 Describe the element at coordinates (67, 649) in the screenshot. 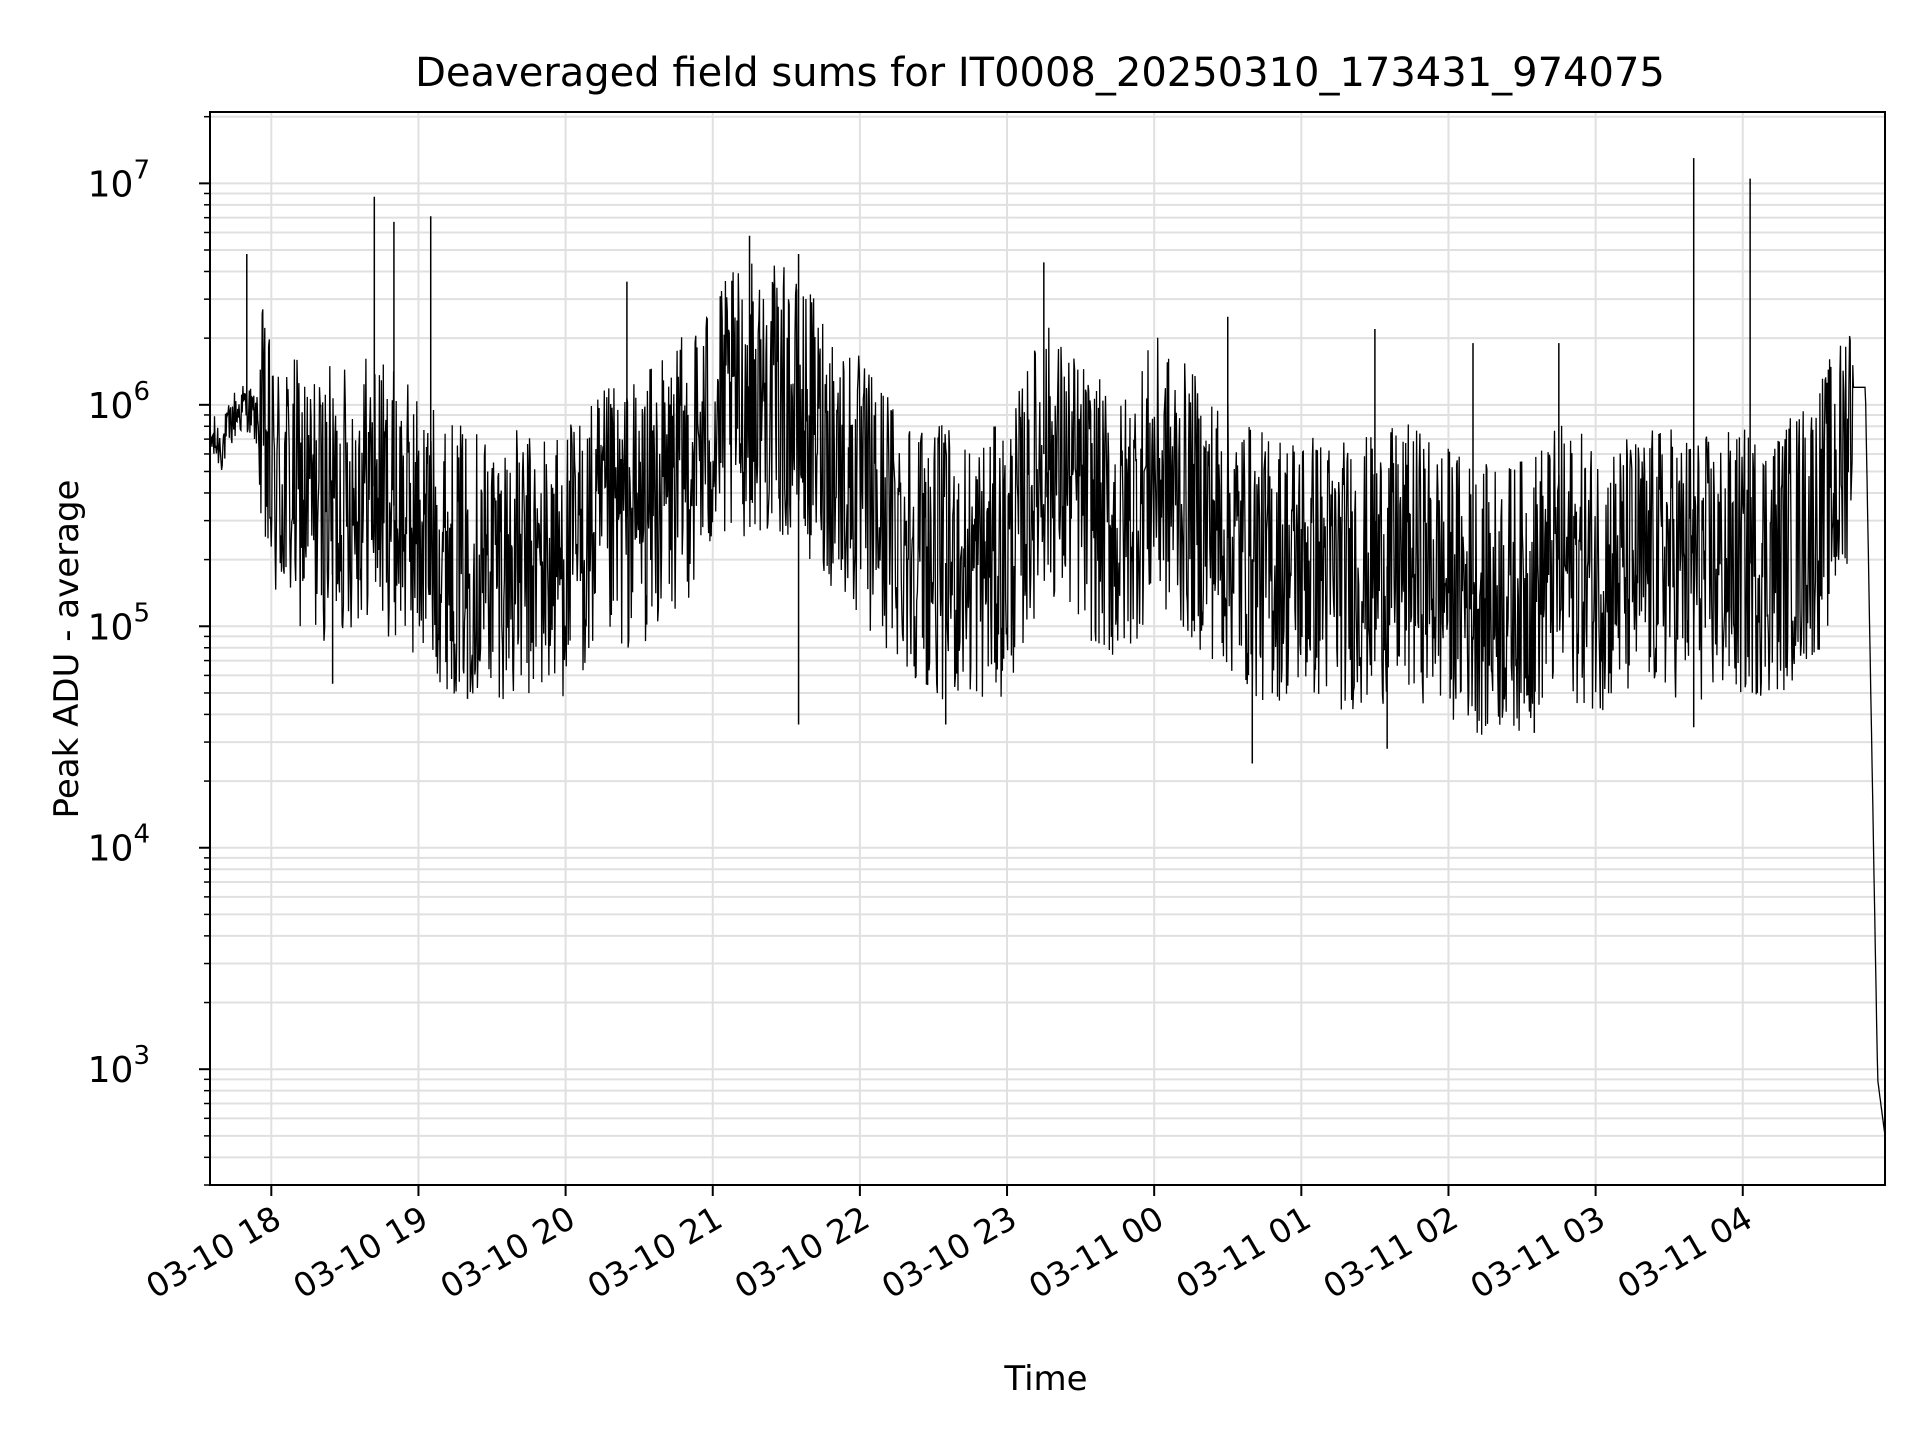

I see `y-axis-label: Peak ADU - average` at that location.